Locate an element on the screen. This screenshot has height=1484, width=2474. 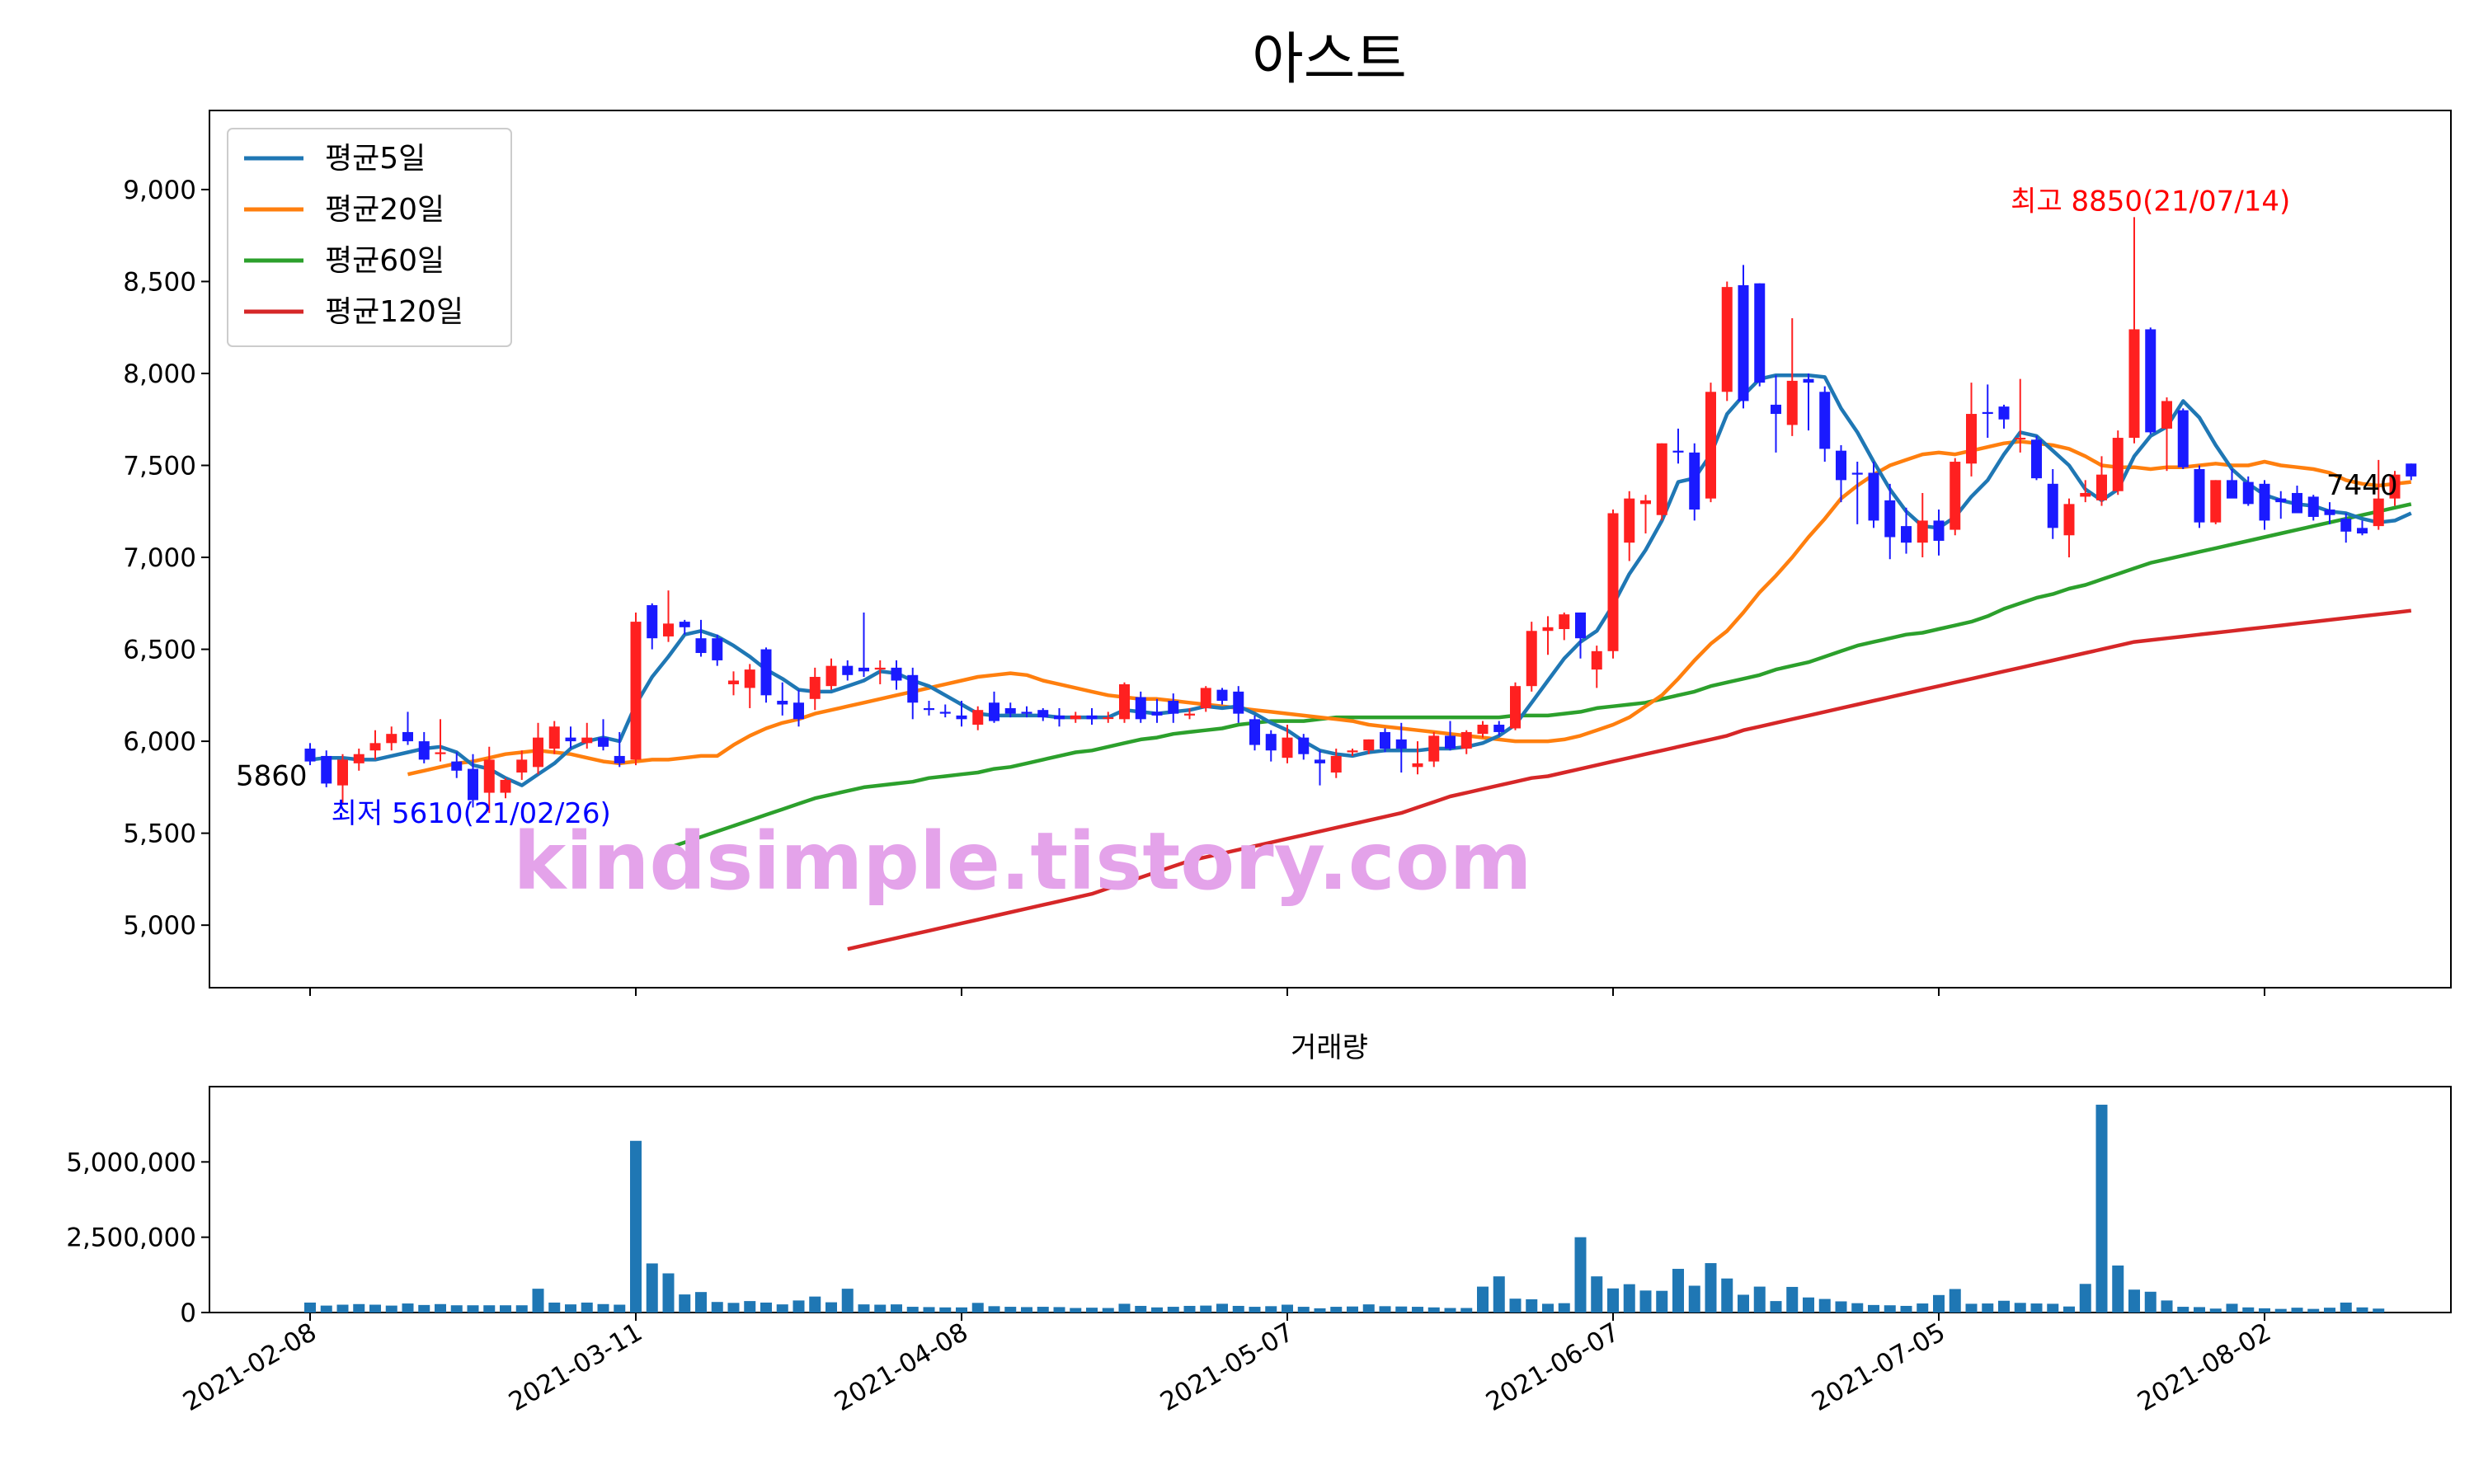
volume-title: 거래량 is located at coordinates (1329, 1047).